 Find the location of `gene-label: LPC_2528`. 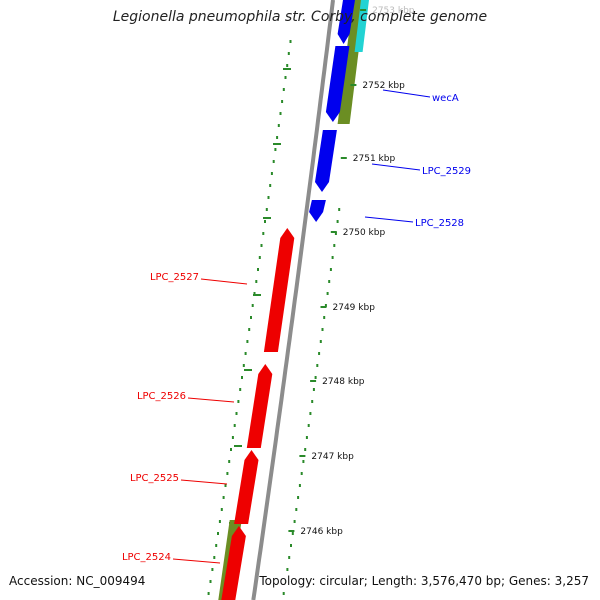

gene-label: LPC_2528 is located at coordinates (439, 223).